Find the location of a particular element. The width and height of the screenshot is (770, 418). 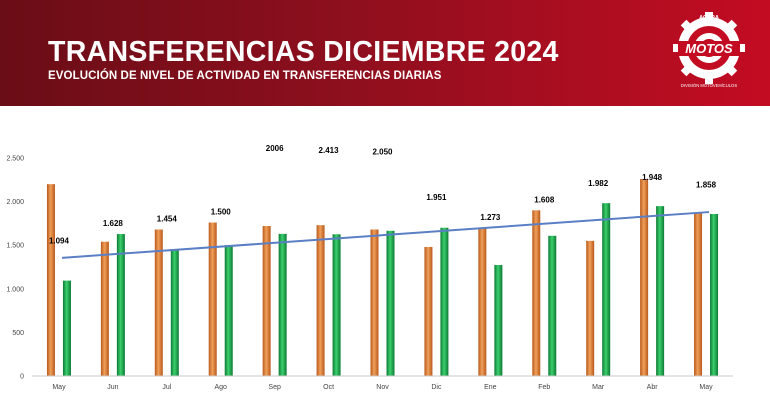

y-tick-label: 2.500 is located at coordinates (15, 159).